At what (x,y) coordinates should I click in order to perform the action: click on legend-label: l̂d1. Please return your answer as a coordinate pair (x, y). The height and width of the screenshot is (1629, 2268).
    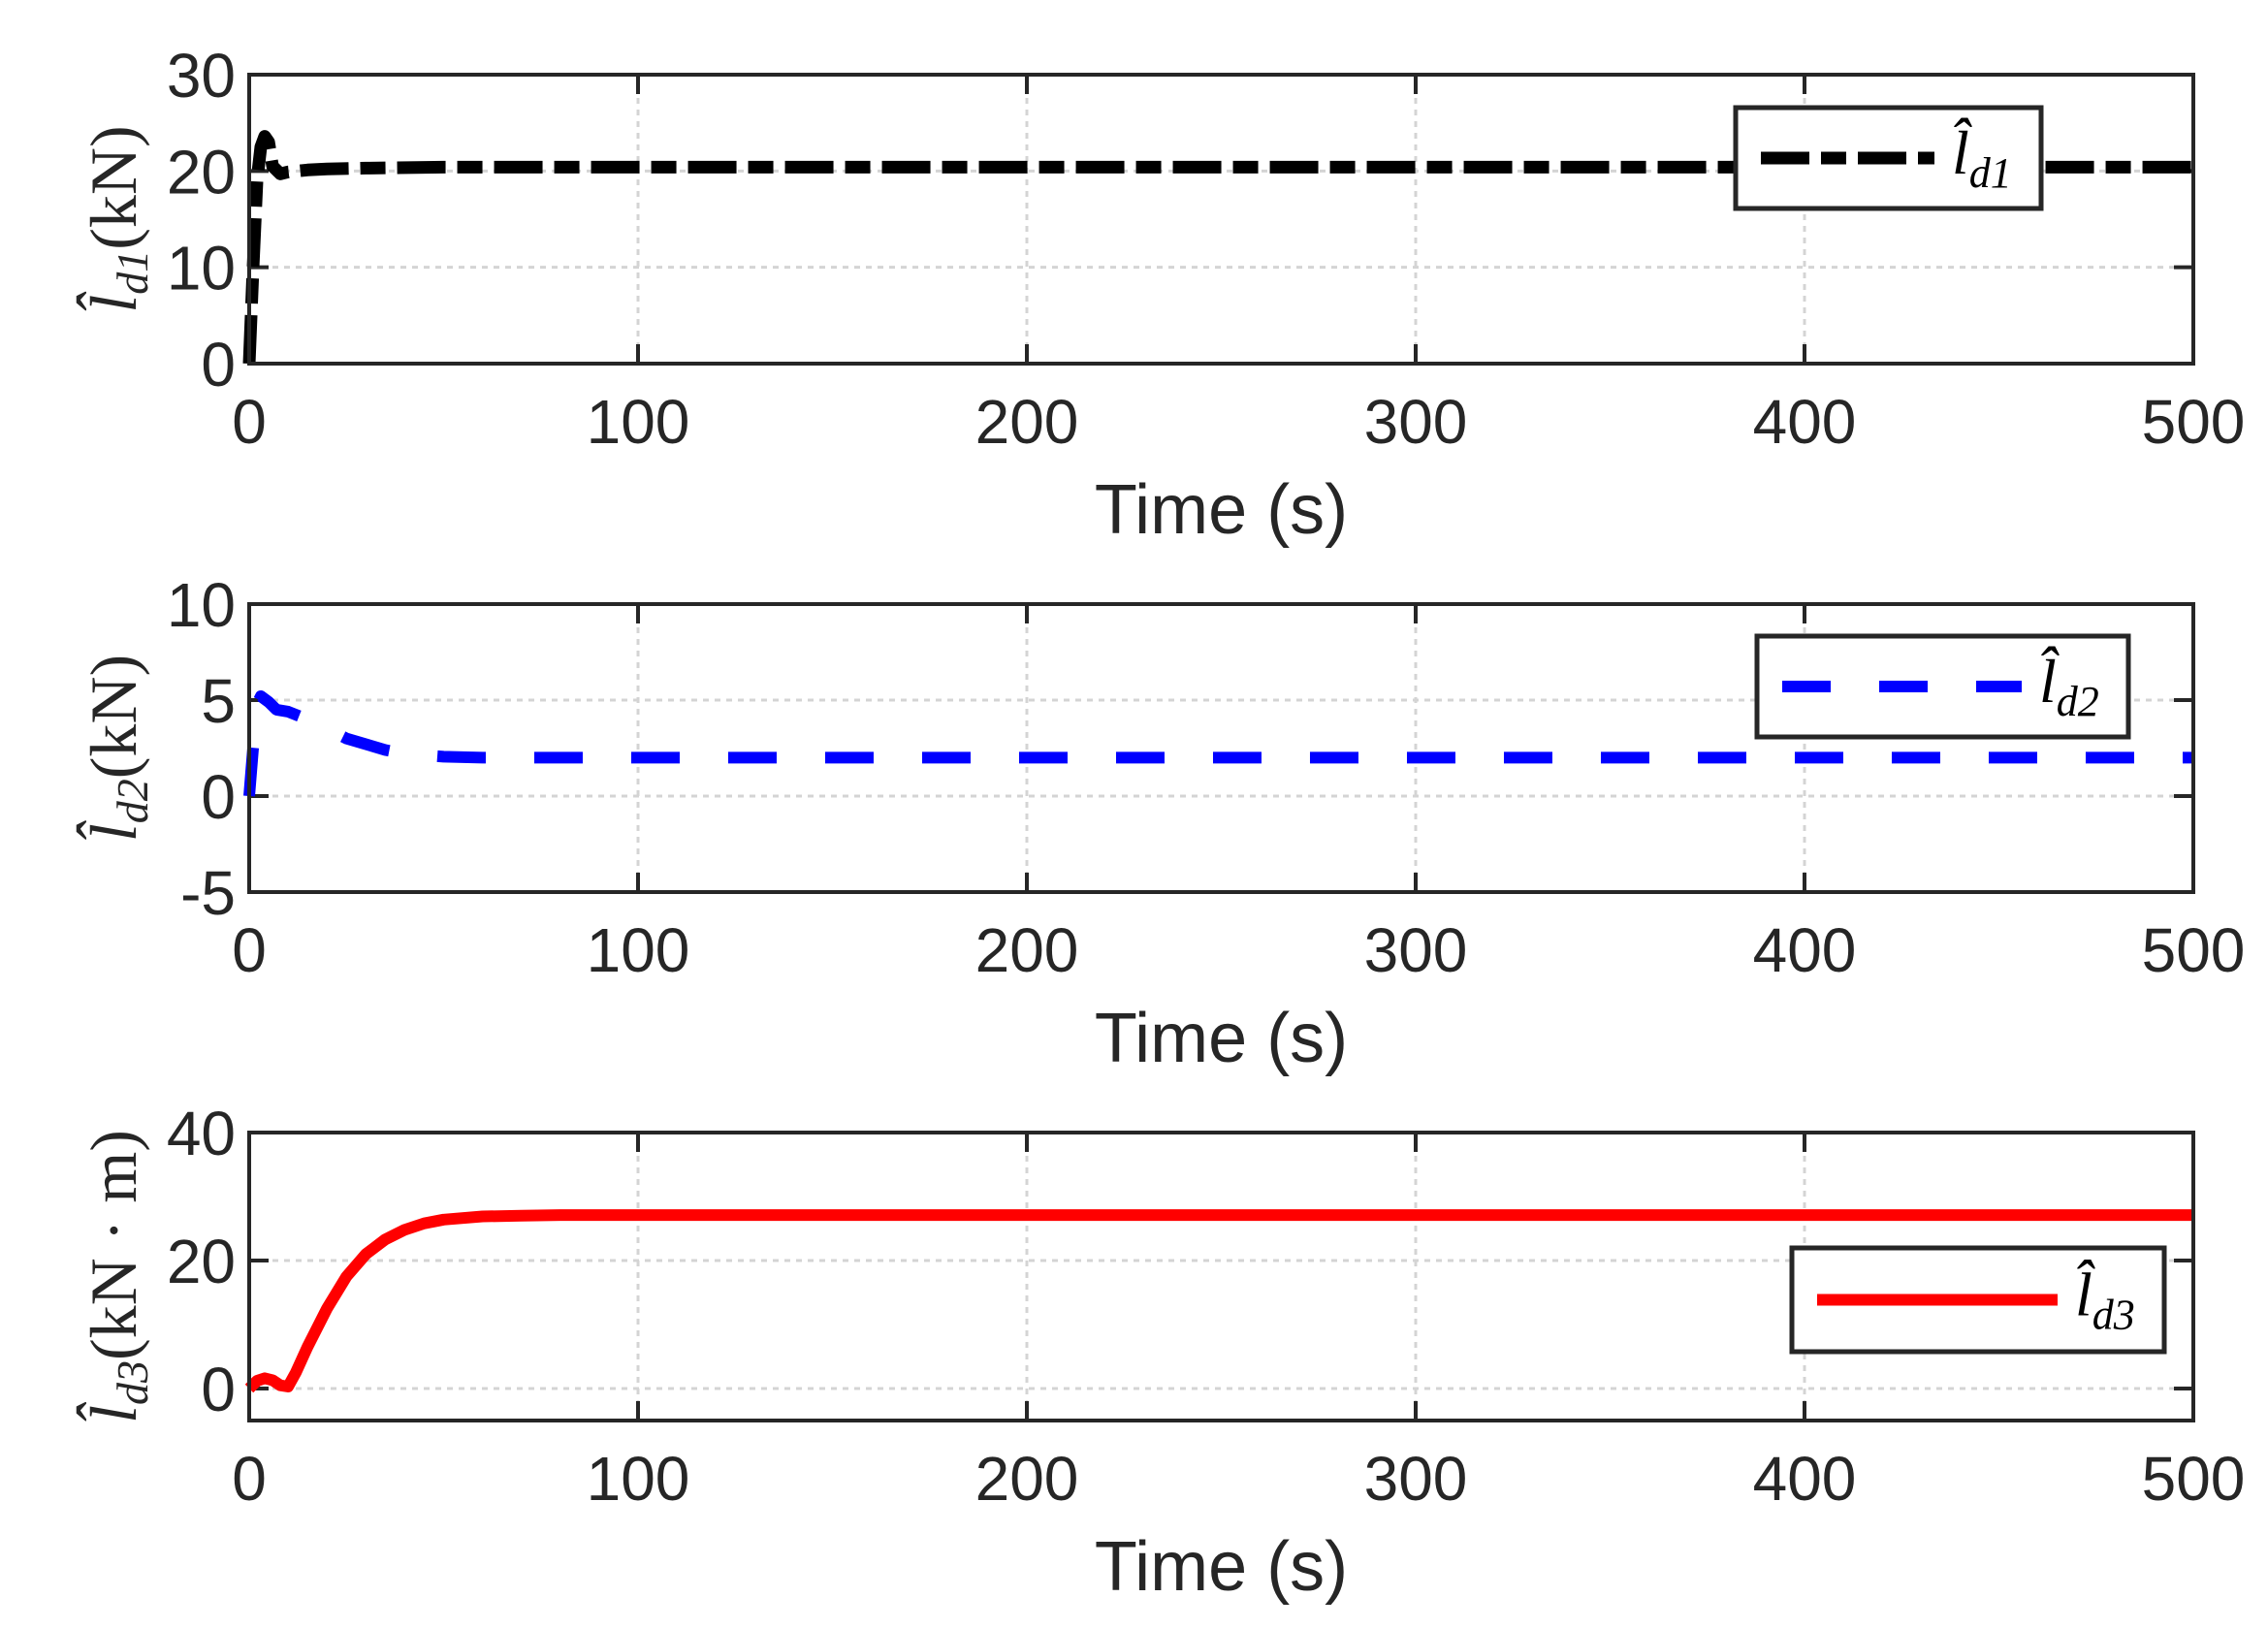
    Looking at the image, I should click on (1982, 157).